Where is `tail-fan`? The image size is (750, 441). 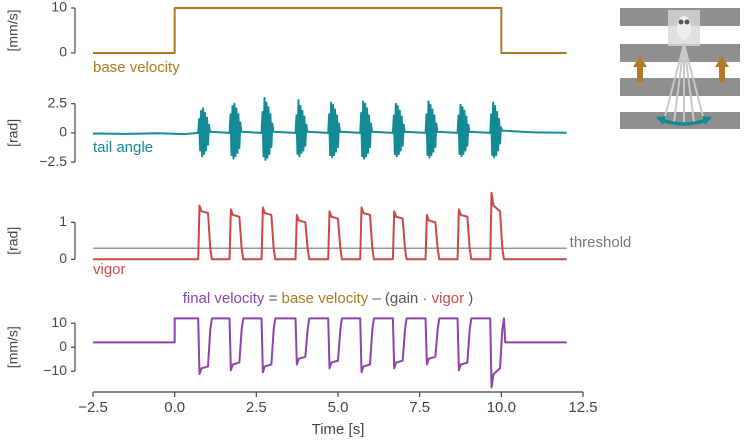
tail-fan is located at coordinates (684, 83).